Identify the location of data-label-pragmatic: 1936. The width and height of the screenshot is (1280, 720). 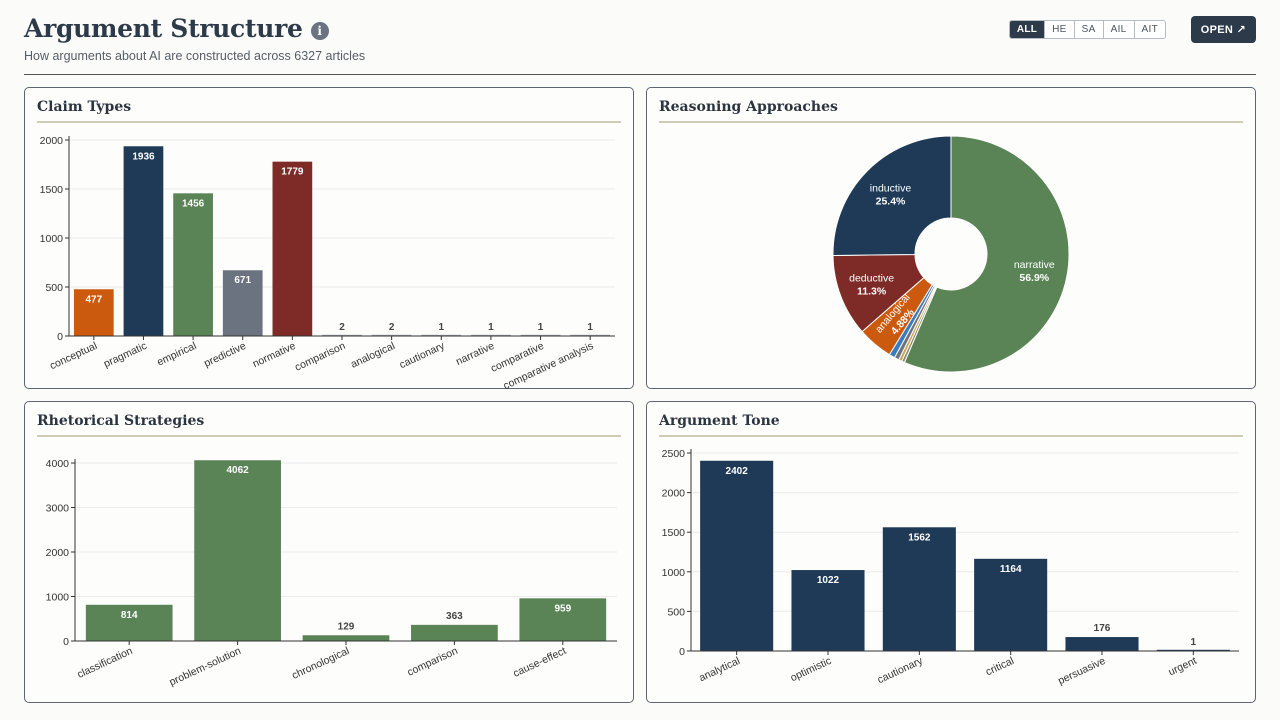
(143, 156).